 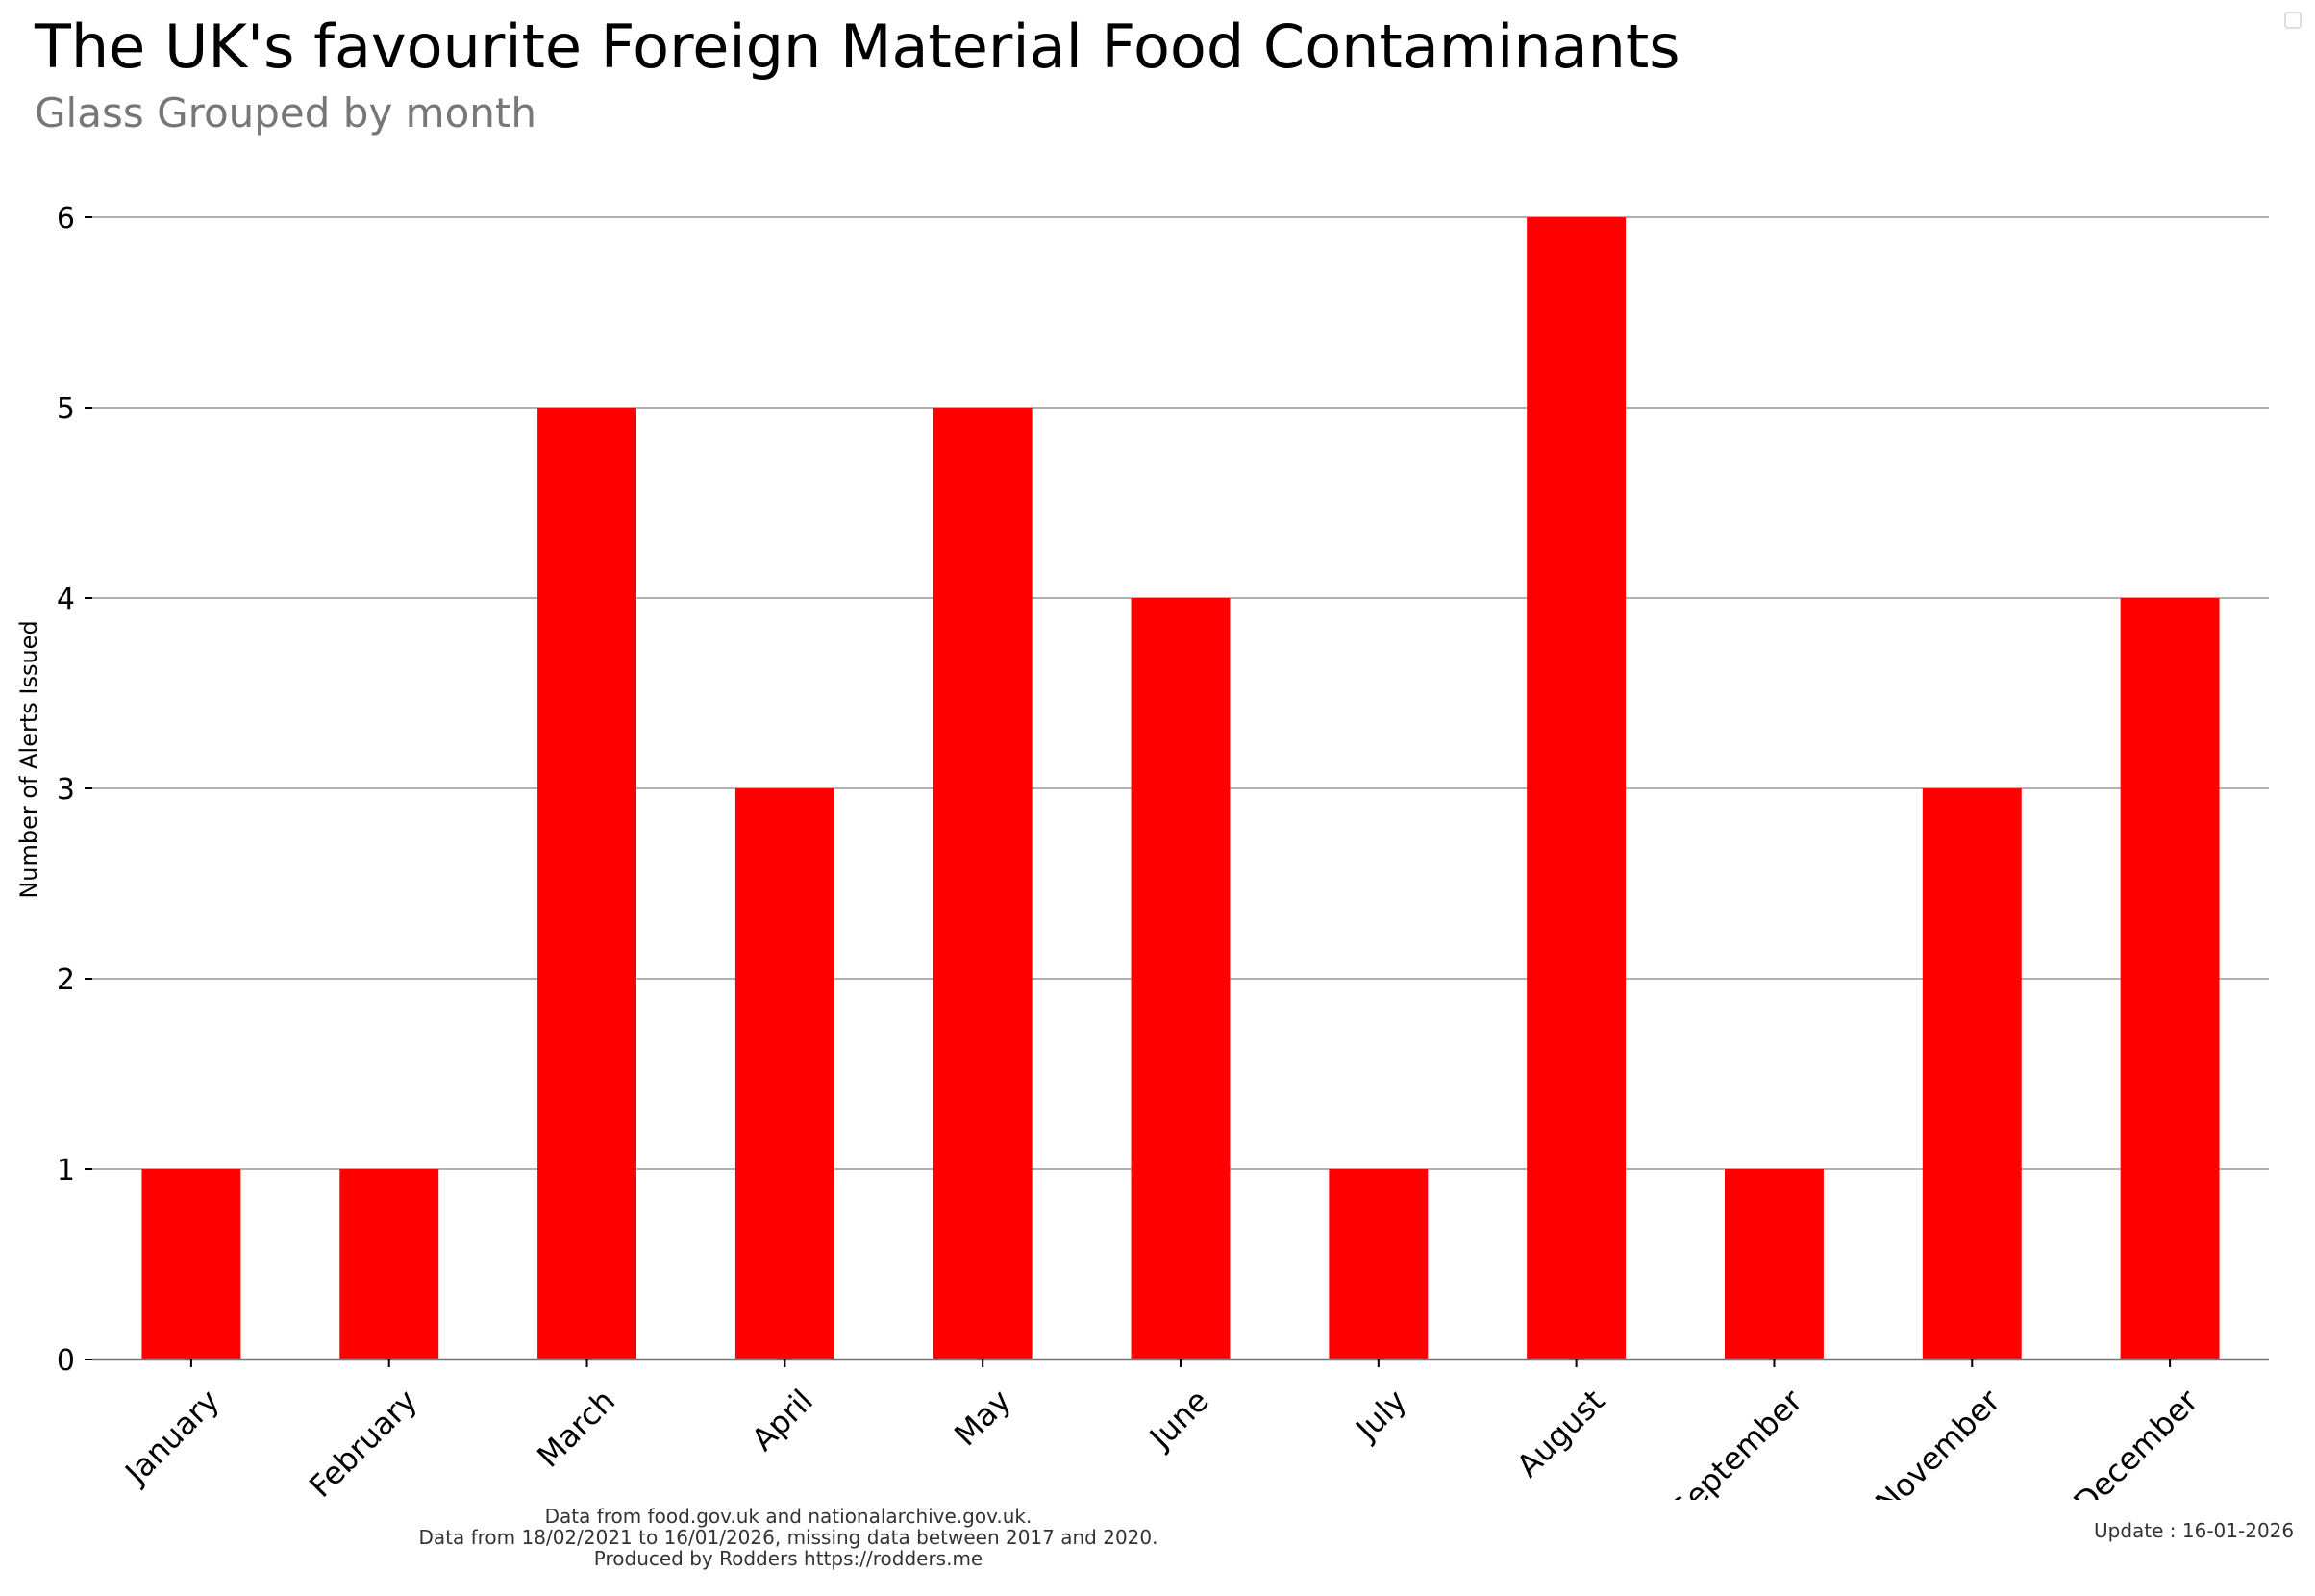 I want to click on y-axis-label: Number of Alerts Issued, so click(x=28, y=759).